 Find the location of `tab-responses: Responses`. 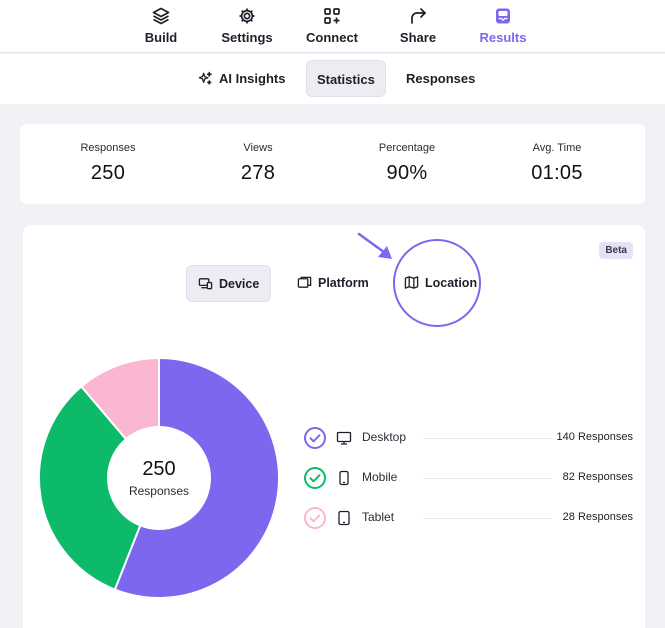

tab-responses: Responses is located at coordinates (440, 78).